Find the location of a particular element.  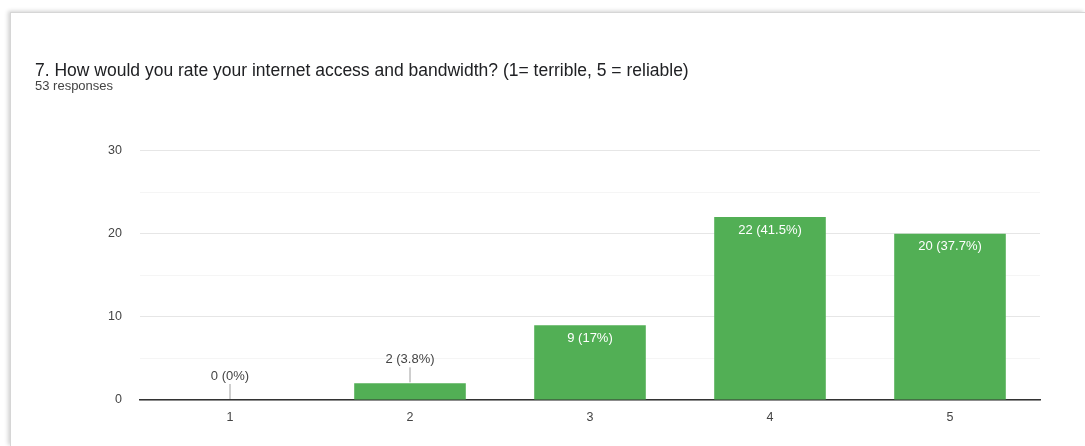

x-tick-label: 2 is located at coordinates (410, 416).